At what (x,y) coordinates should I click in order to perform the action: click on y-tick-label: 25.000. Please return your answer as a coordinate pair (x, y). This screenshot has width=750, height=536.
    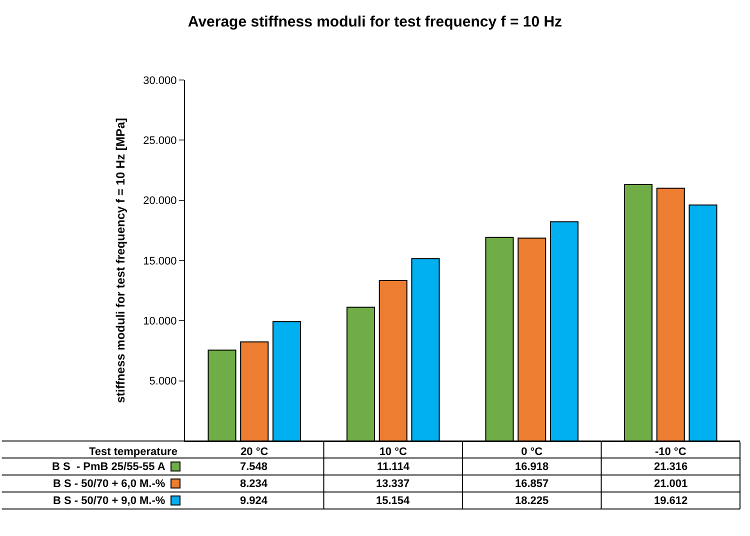
    Looking at the image, I should click on (160, 141).